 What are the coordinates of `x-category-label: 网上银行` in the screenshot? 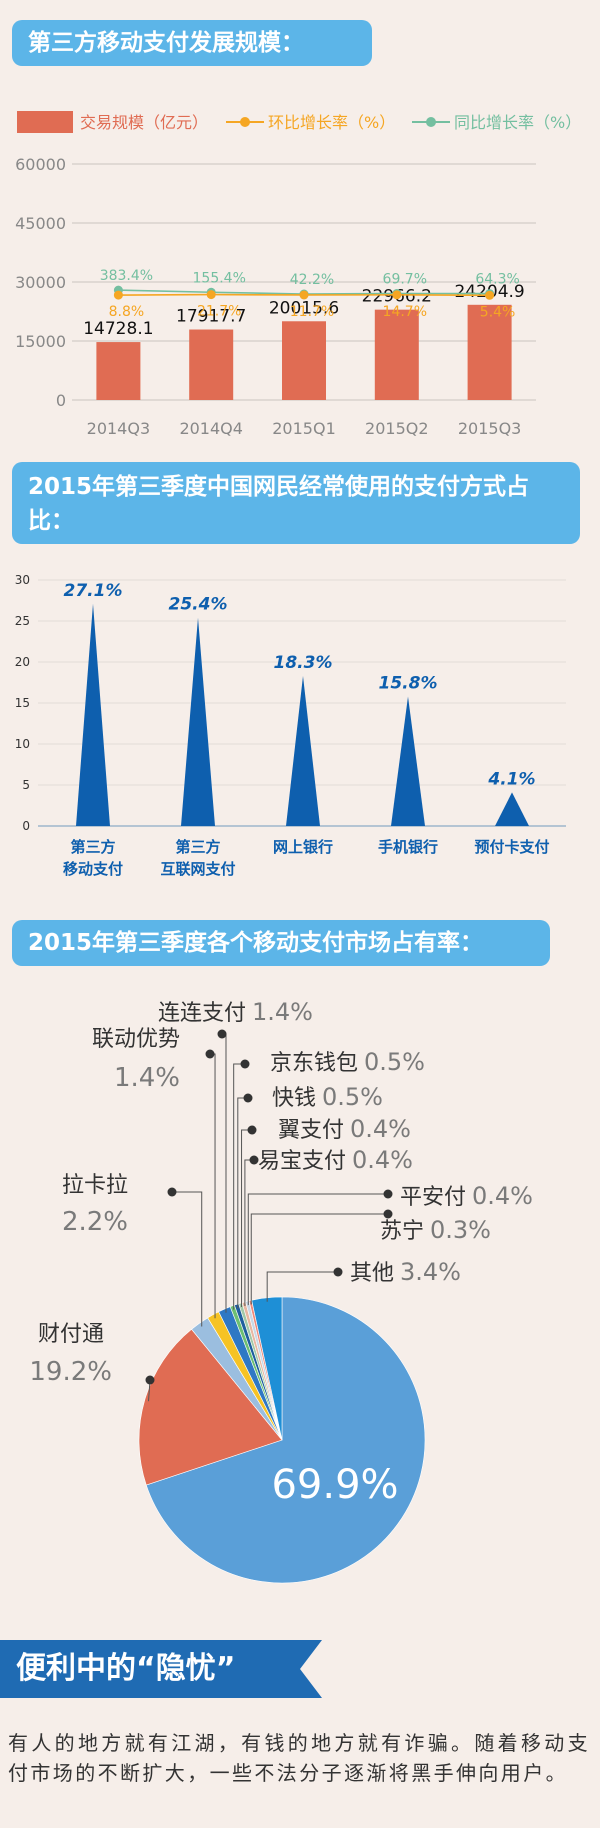 It's located at (303, 847).